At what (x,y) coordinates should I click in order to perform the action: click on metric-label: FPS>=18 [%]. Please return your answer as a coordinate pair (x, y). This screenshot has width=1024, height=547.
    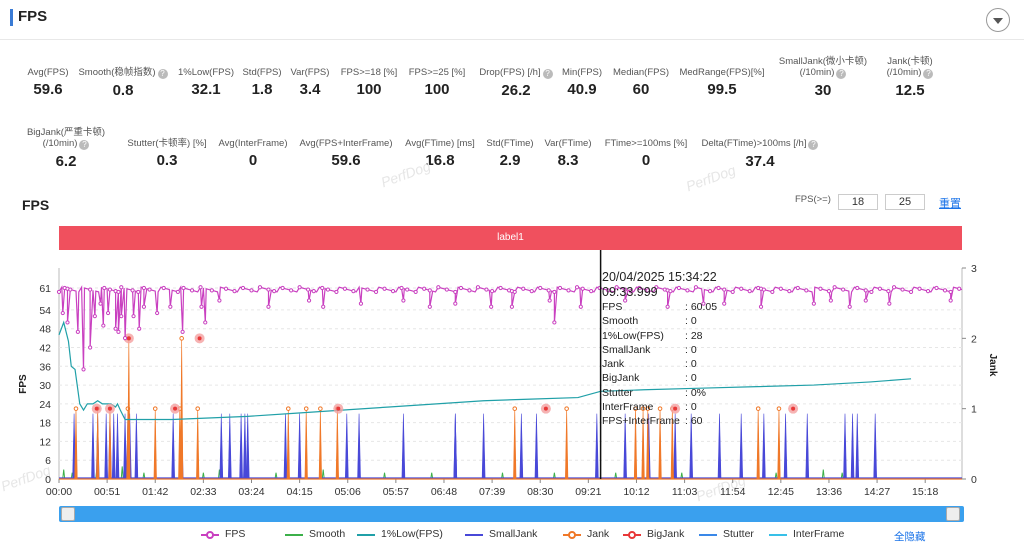
    Looking at the image, I should click on (369, 72).